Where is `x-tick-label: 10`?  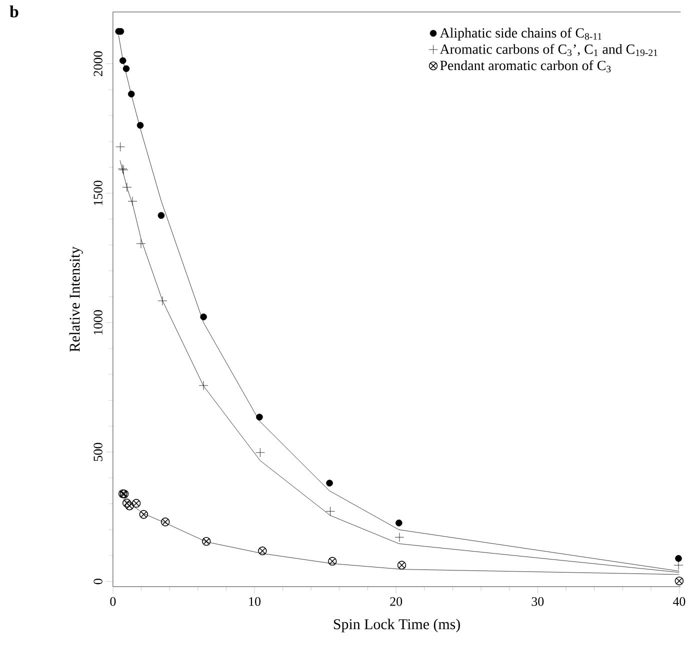
x-tick-label: 10 is located at coordinates (254, 601).